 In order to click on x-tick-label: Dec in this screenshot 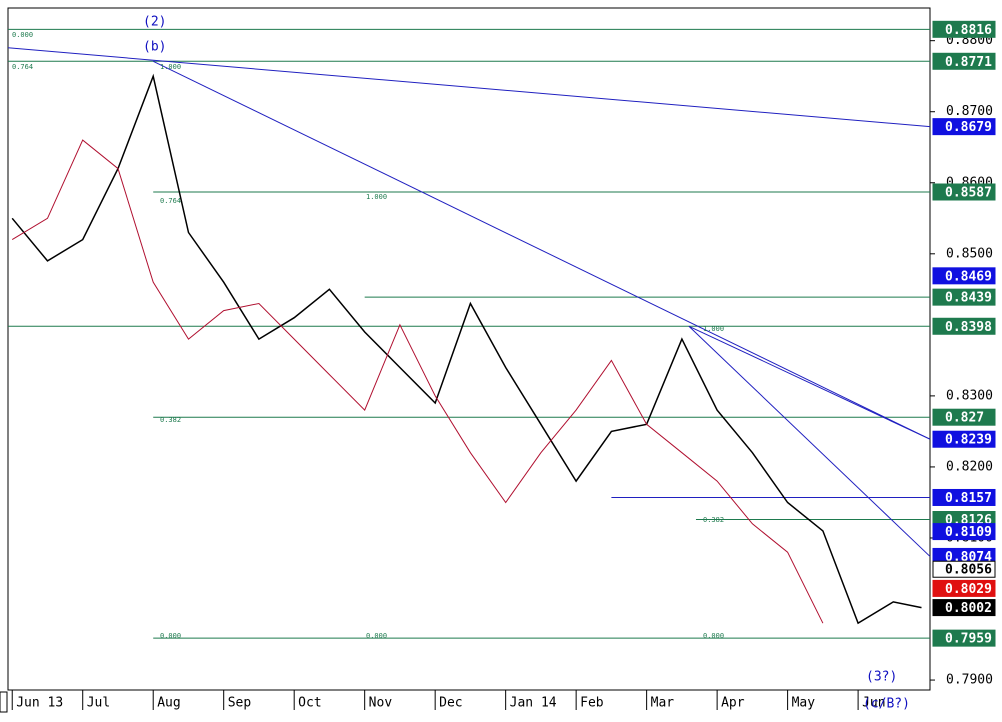, I will do `click(450, 703)`.